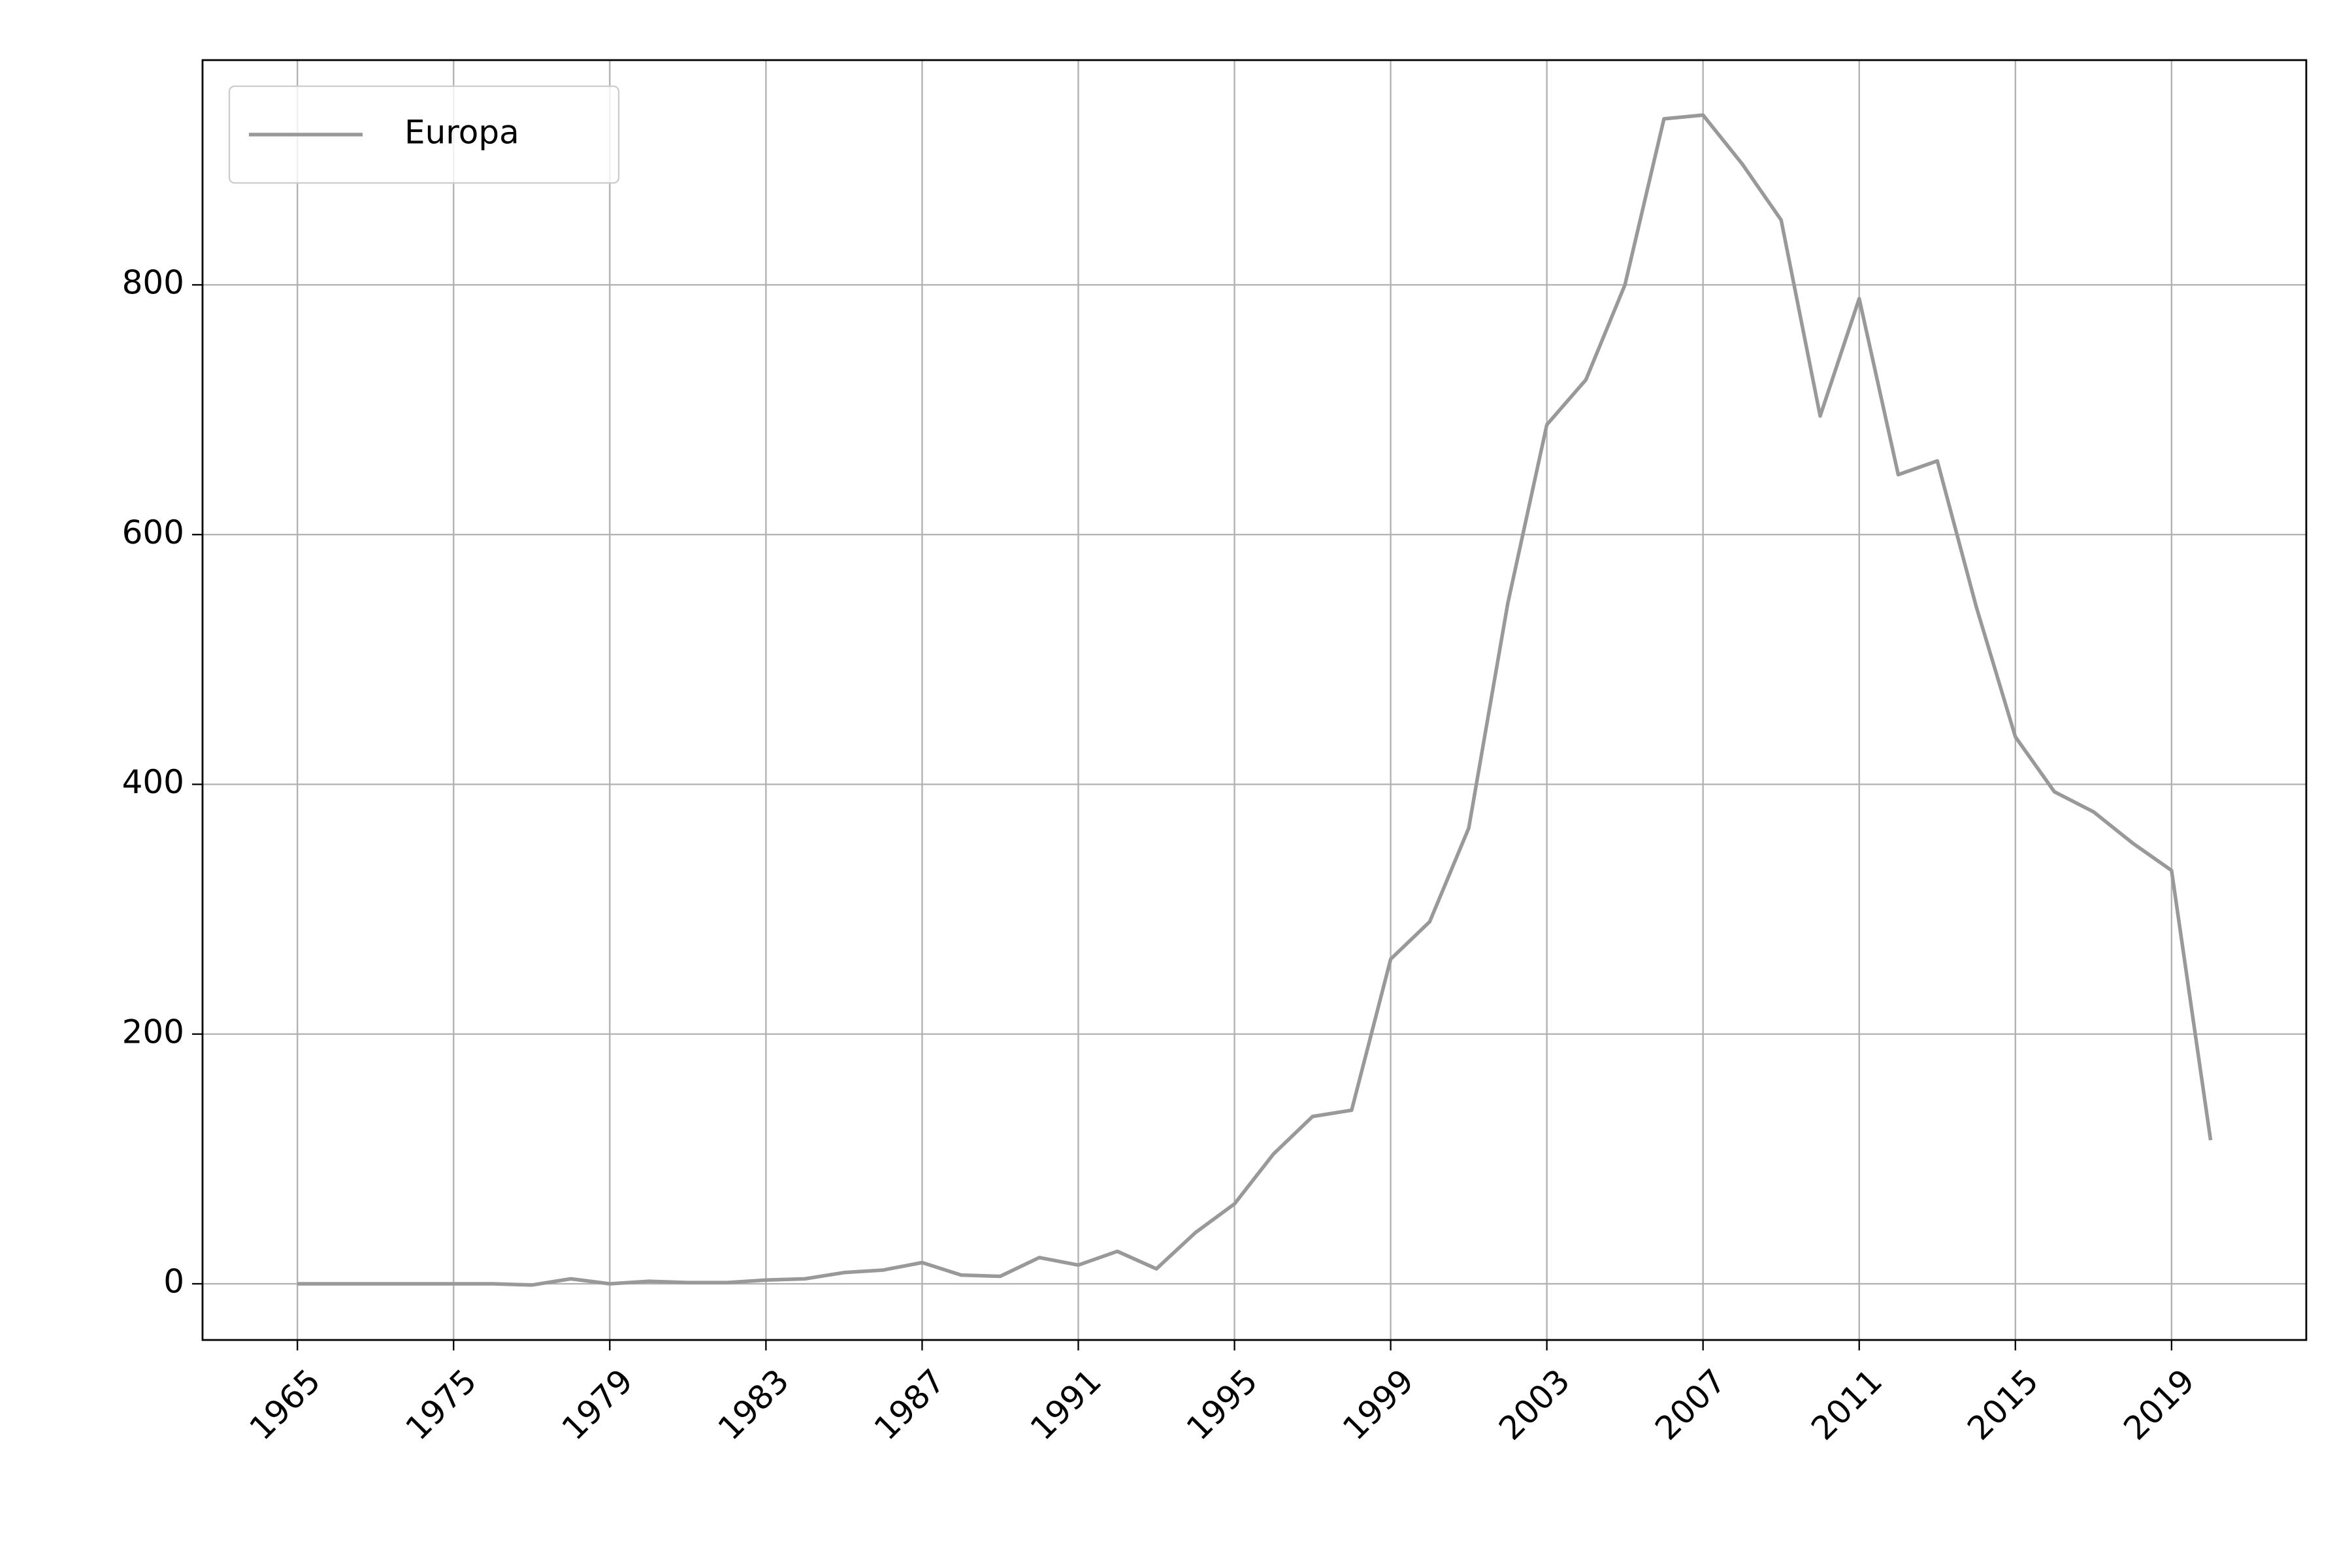 The height and width of the screenshot is (1568, 2352). What do you see at coordinates (153, 782) in the screenshot?
I see `y-tick-label: 400` at bounding box center [153, 782].